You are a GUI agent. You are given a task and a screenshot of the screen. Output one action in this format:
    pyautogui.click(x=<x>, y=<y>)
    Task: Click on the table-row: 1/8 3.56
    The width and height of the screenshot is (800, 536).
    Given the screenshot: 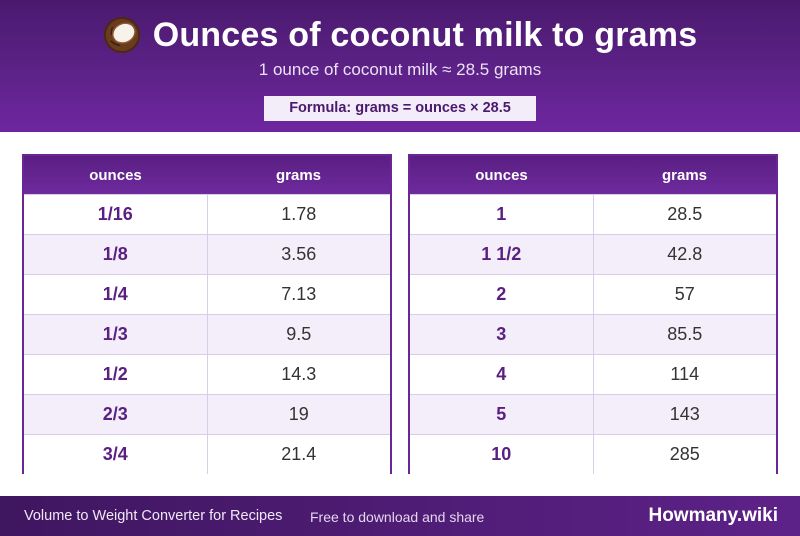 What is the action you would take?
    pyautogui.click(x=207, y=254)
    